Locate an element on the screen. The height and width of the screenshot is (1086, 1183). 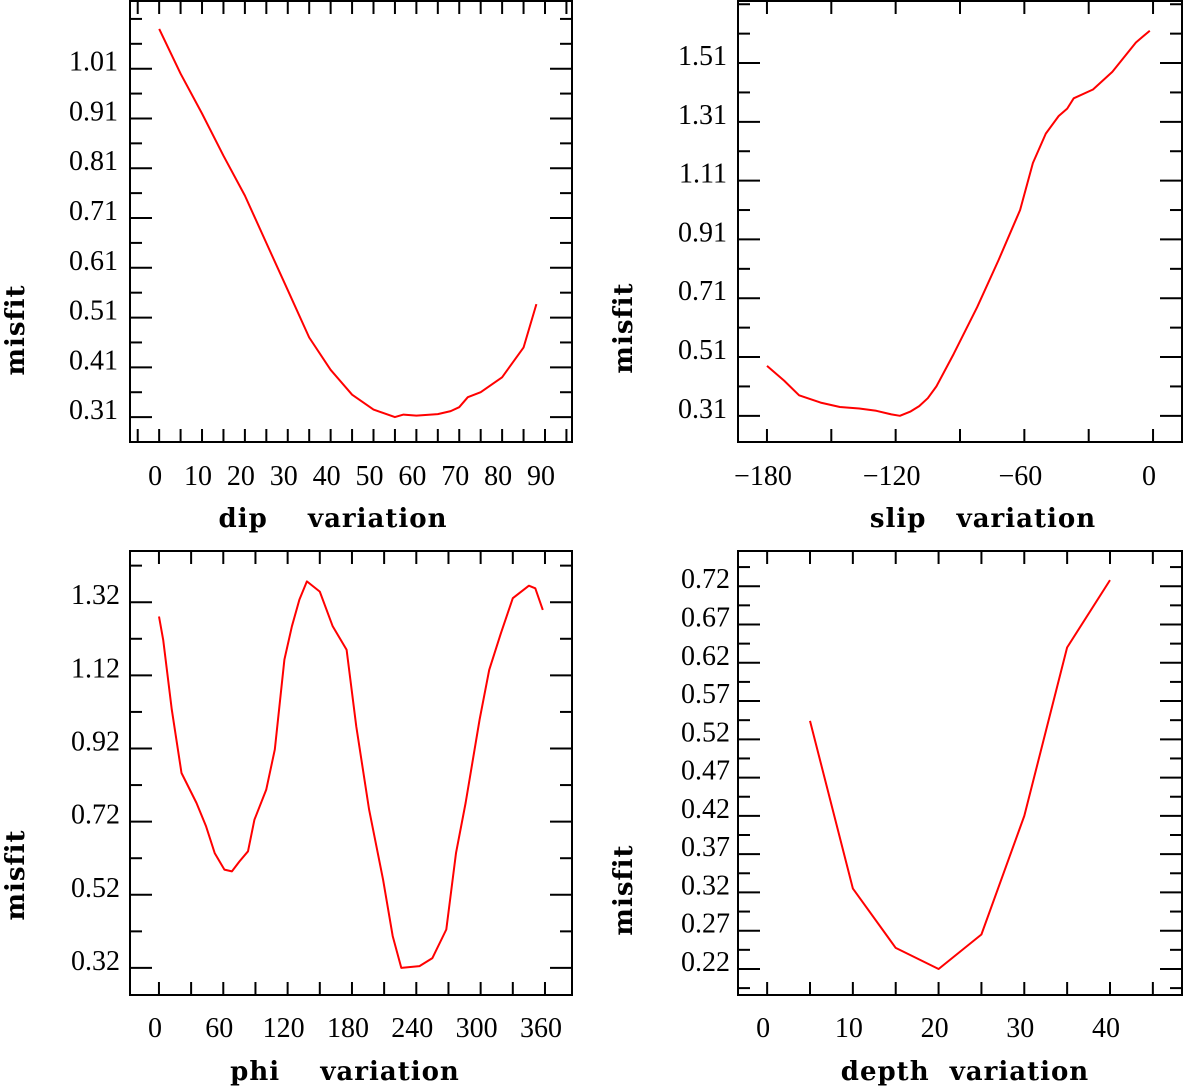
y-tick-label: 0.81 is located at coordinates (93, 161).